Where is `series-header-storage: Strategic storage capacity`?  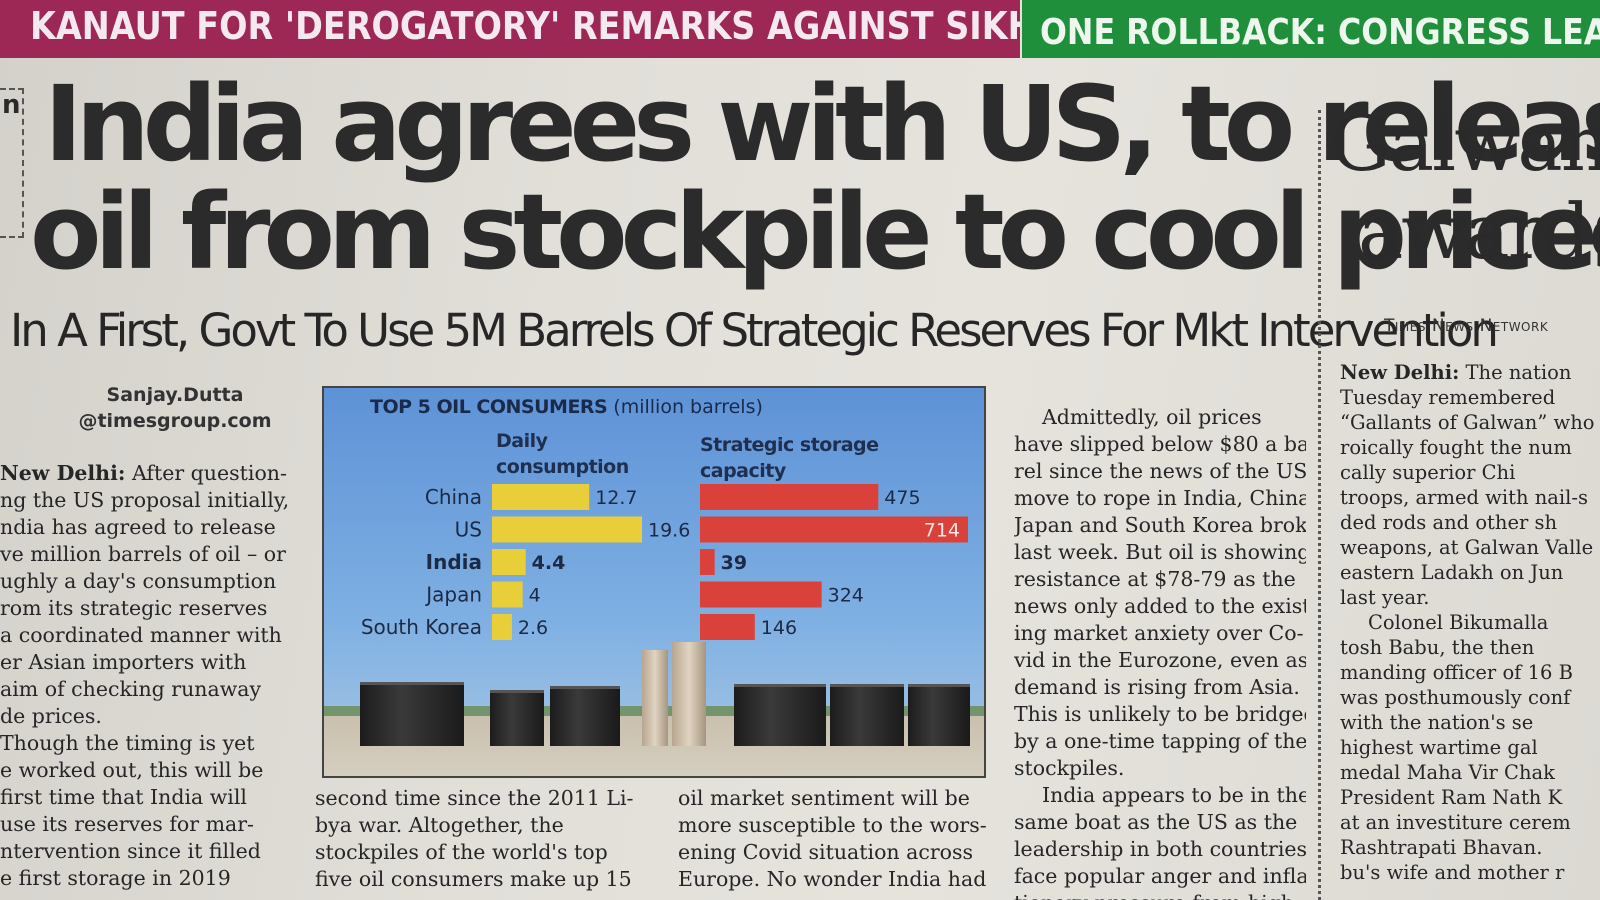
series-header-storage: Strategic storage capacity is located at coordinates (789, 458).